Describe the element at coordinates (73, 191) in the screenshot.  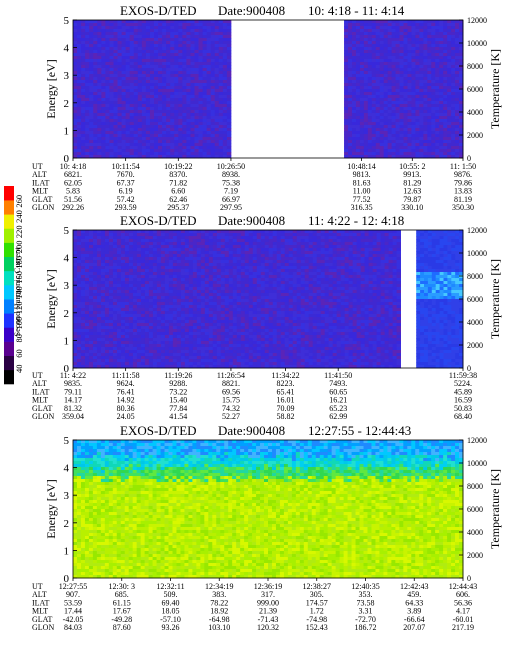
I see `orbit-value: 5.83` at that location.